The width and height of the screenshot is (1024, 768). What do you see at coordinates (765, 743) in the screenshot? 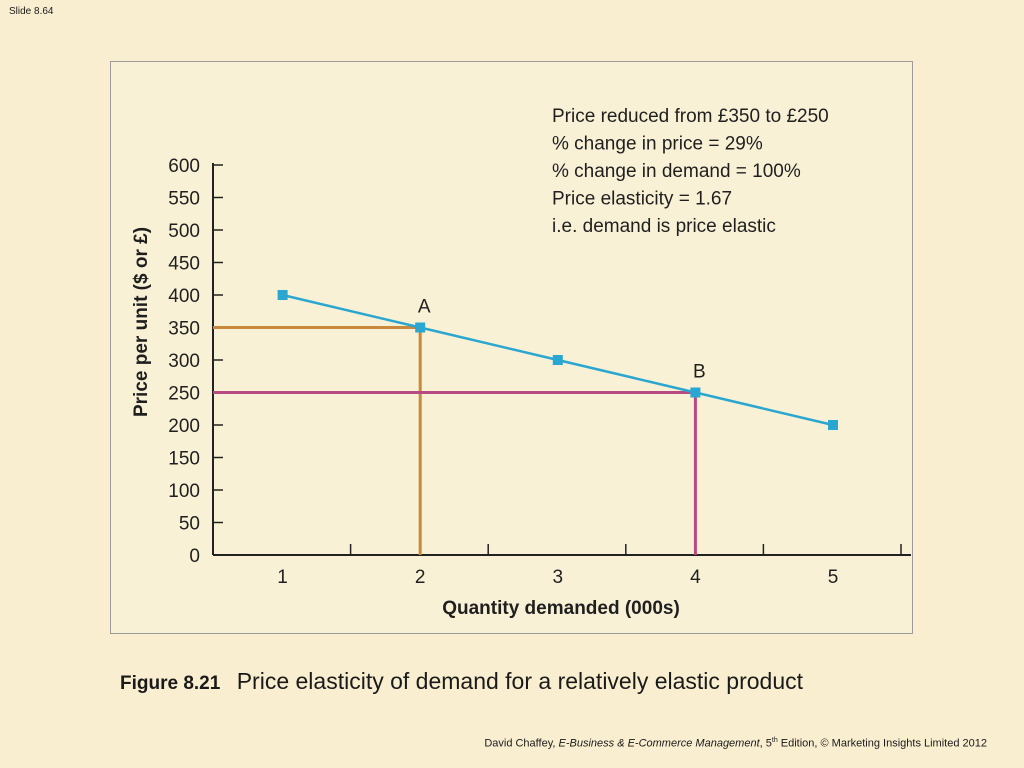
I see `footer-edition-pre: , 5` at bounding box center [765, 743].